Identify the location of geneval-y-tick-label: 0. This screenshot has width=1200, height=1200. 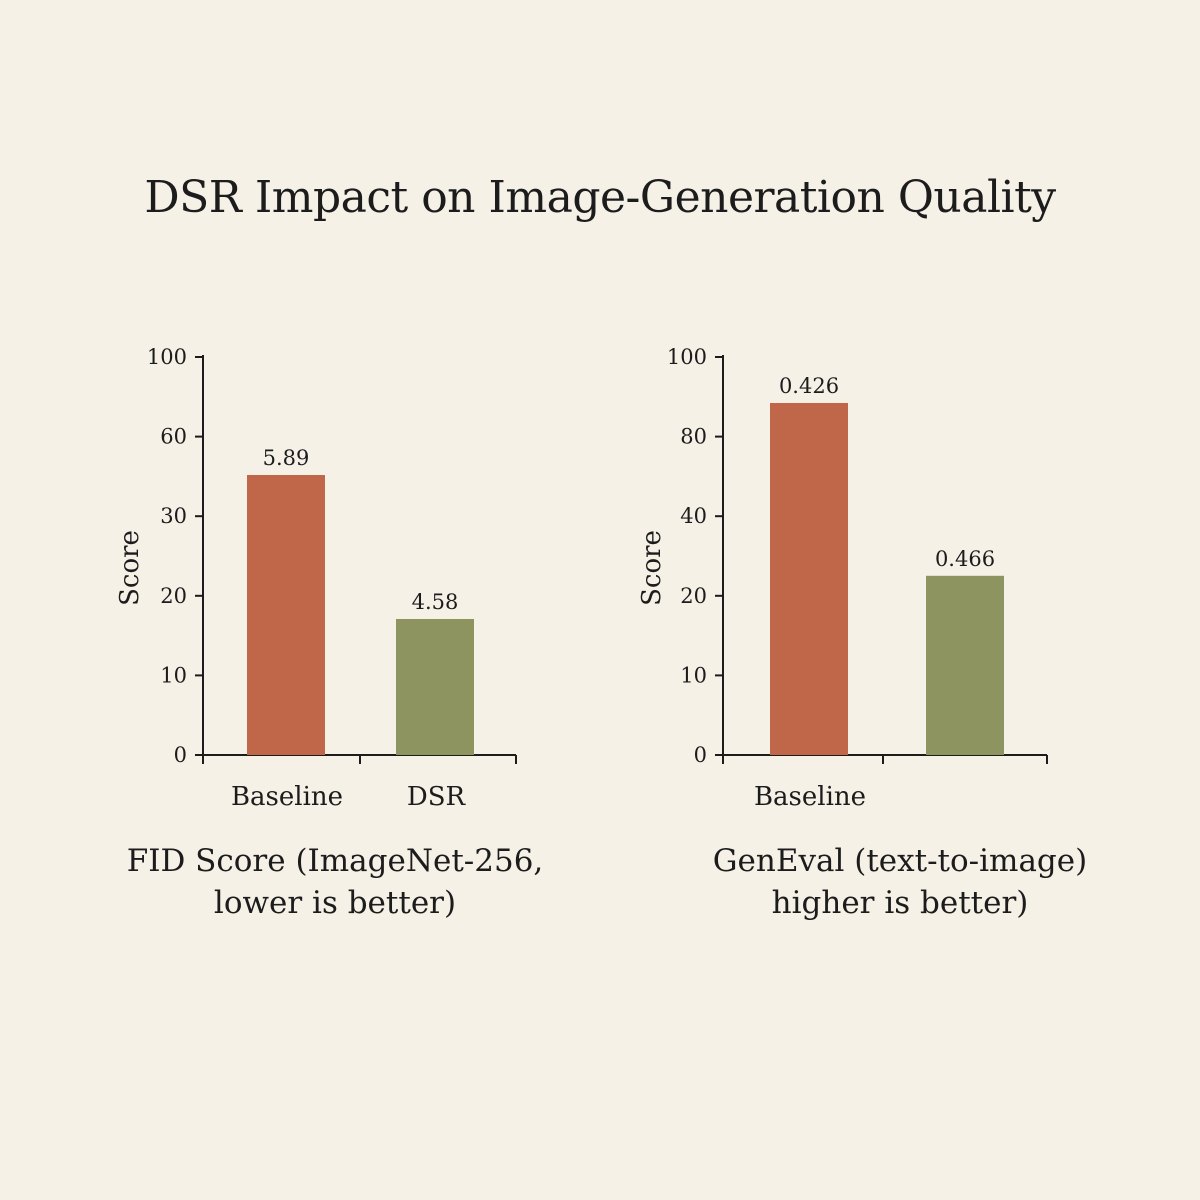
(700, 755).